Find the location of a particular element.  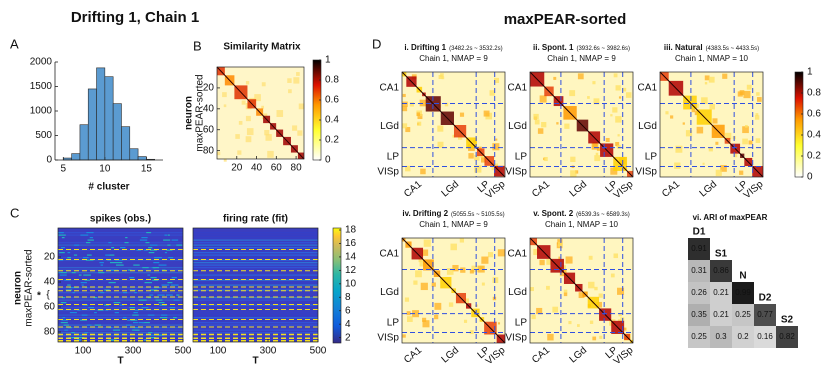

panel-title-name: iv. Drifting 2 is located at coordinates (425, 213).